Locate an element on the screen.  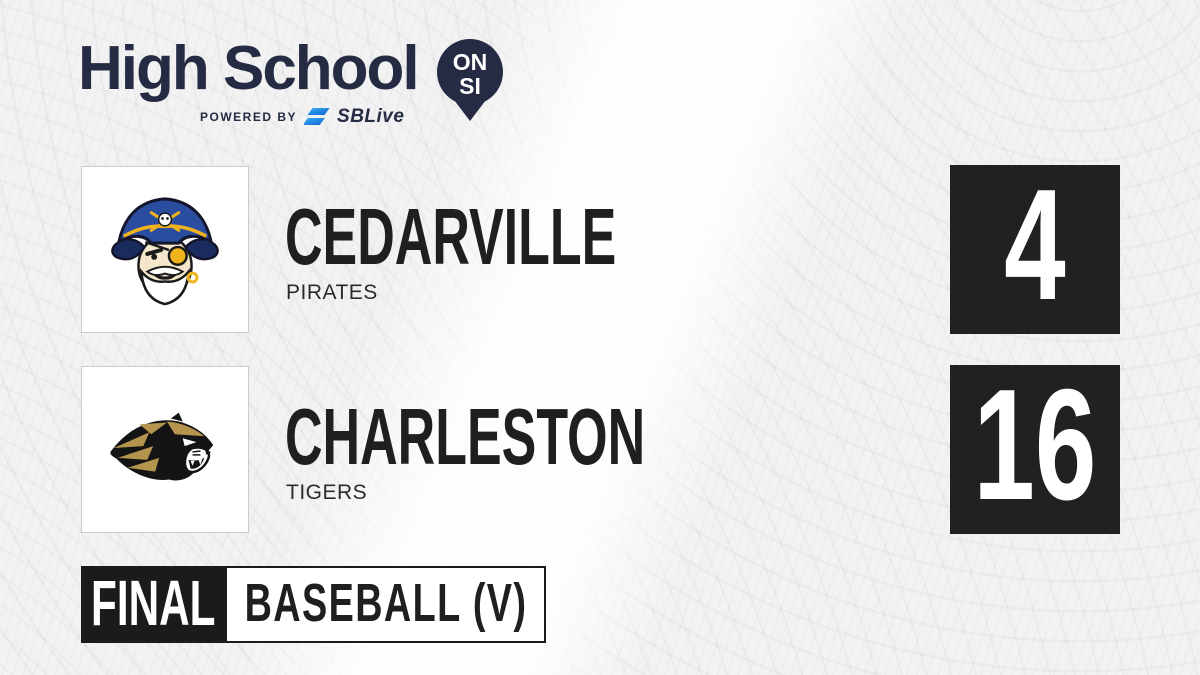
event-type-label: BASEBALL (V) is located at coordinates (385, 602).